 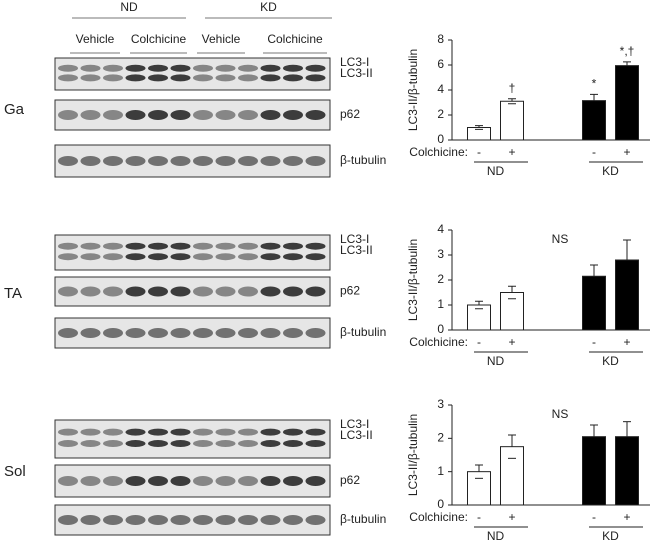 What do you see at coordinates (192, 74) in the screenshot?
I see `blot-strip` at bounding box center [192, 74].